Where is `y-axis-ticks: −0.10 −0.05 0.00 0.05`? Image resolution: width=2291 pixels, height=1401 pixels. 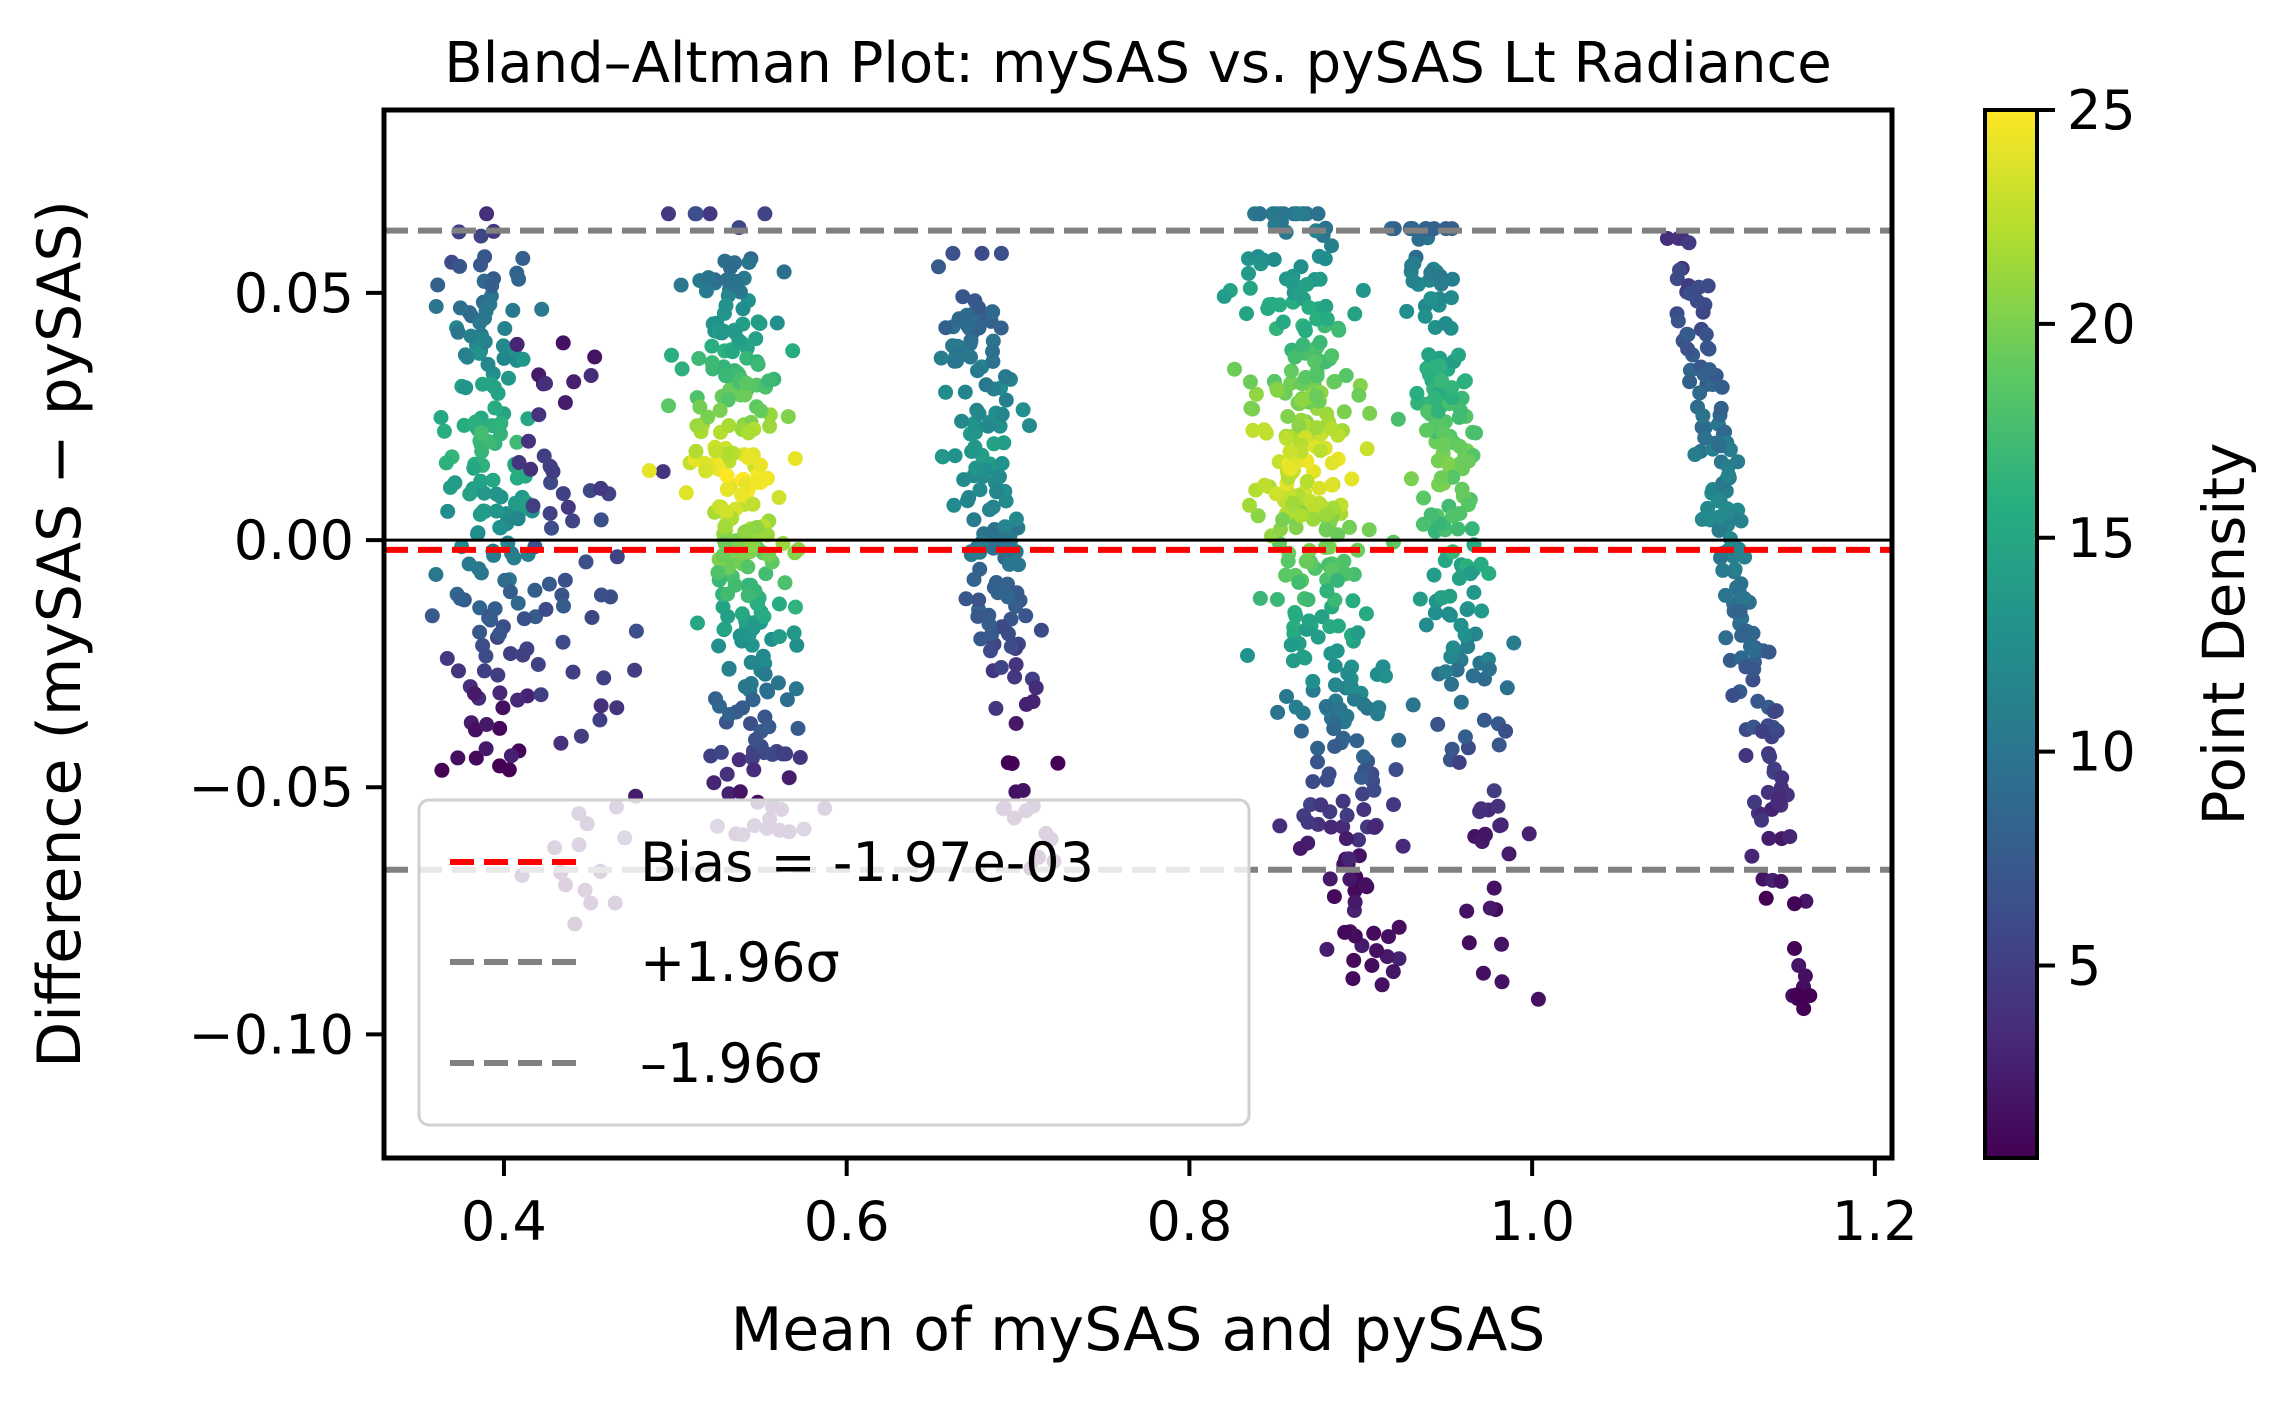 y-axis-ticks: −0.10 −0.05 0.00 0.05 is located at coordinates (286, 664).